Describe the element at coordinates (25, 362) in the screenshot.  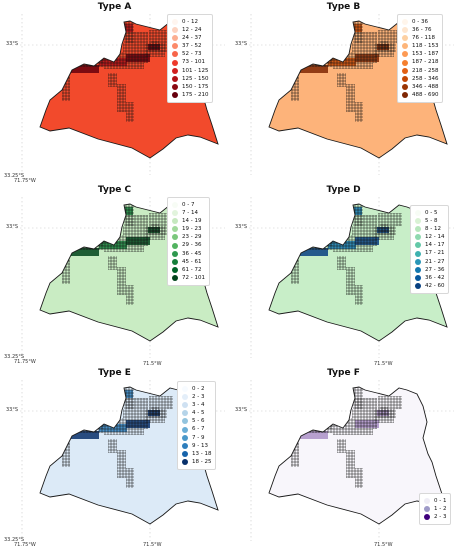
I see `lon-left-label: 71.75°W` at that location.